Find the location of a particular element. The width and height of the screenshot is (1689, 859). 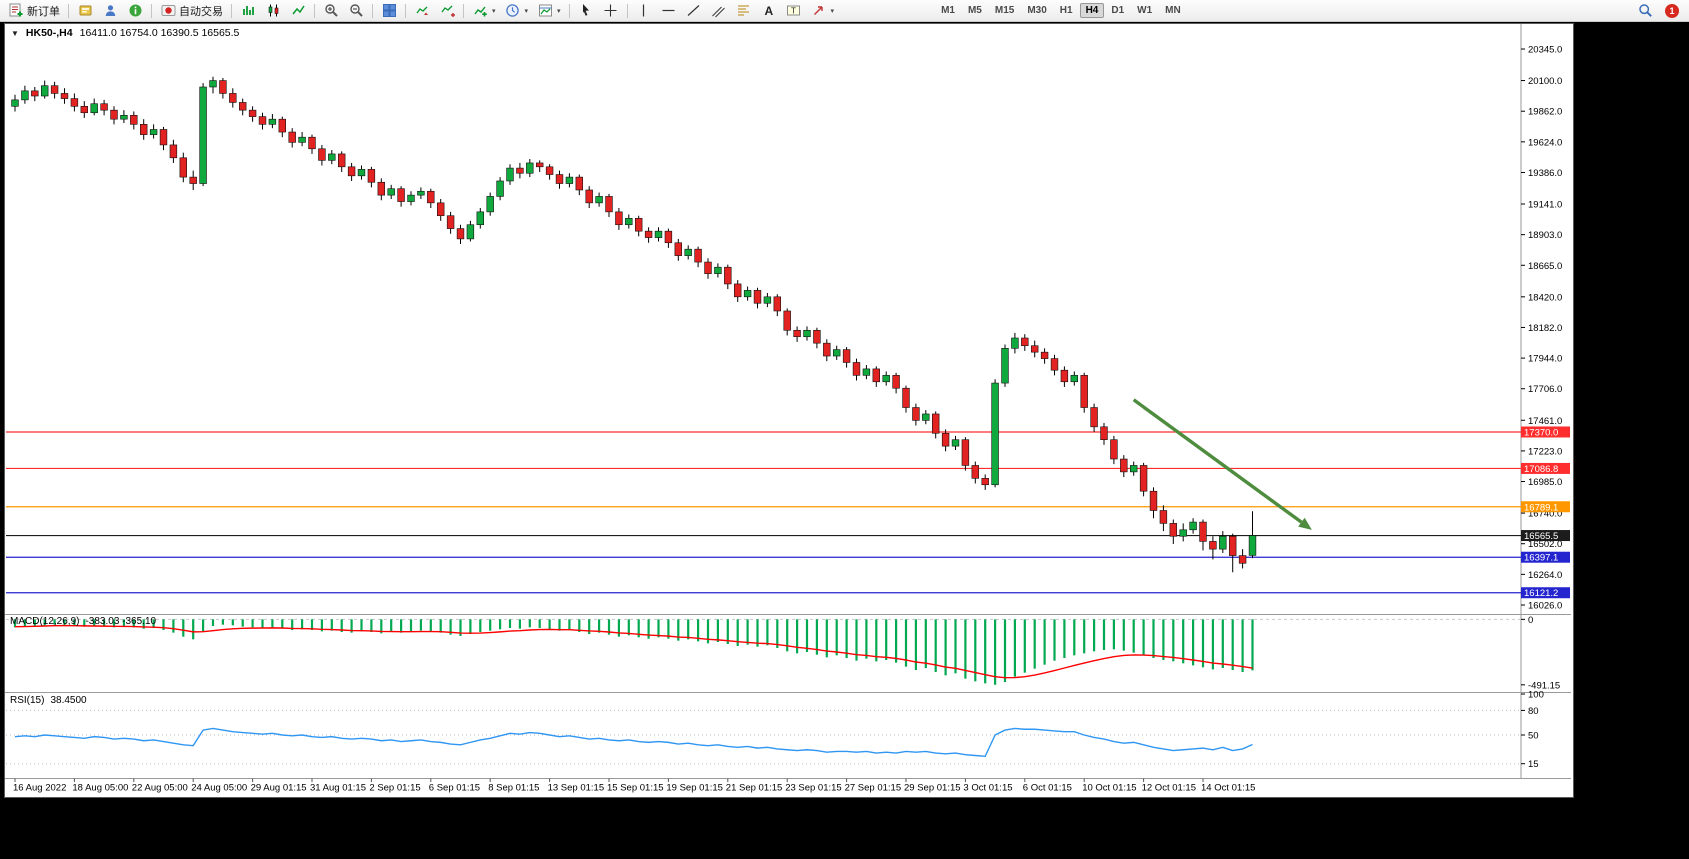

timeframe-m1: M1 is located at coordinates (948, 10).